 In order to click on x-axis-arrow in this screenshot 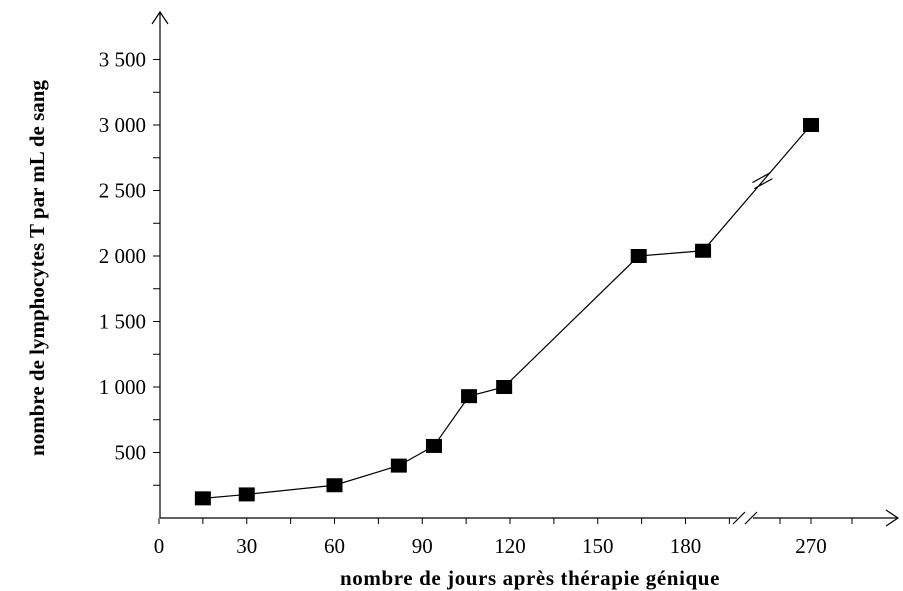, I will do `click(892, 518)`.